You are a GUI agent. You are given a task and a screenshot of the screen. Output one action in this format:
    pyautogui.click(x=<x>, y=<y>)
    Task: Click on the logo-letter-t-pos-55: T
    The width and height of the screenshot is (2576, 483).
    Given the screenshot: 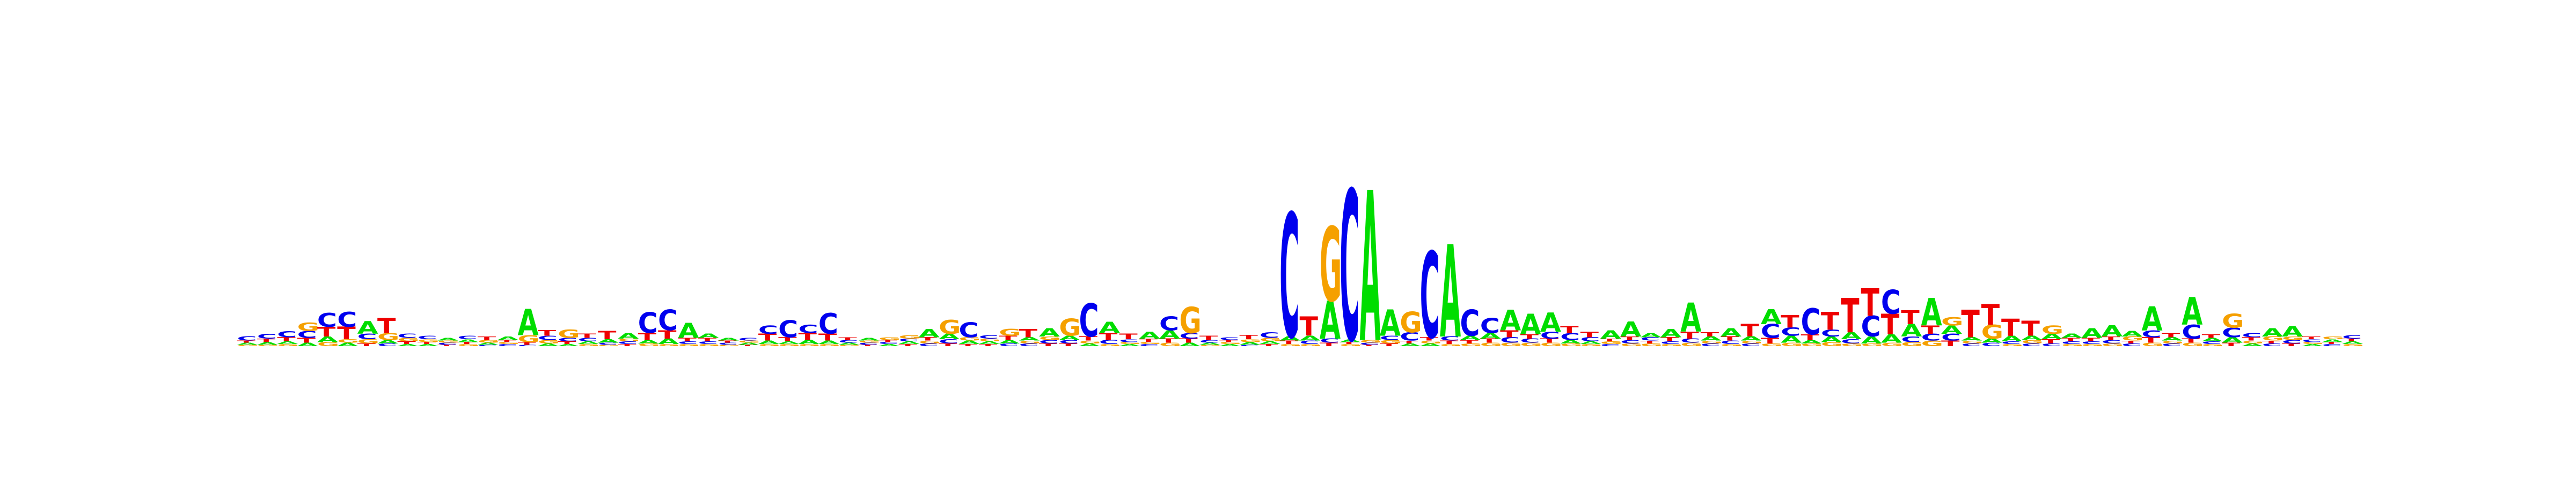 What is the action you would take?
    pyautogui.click(x=1329, y=344)
    